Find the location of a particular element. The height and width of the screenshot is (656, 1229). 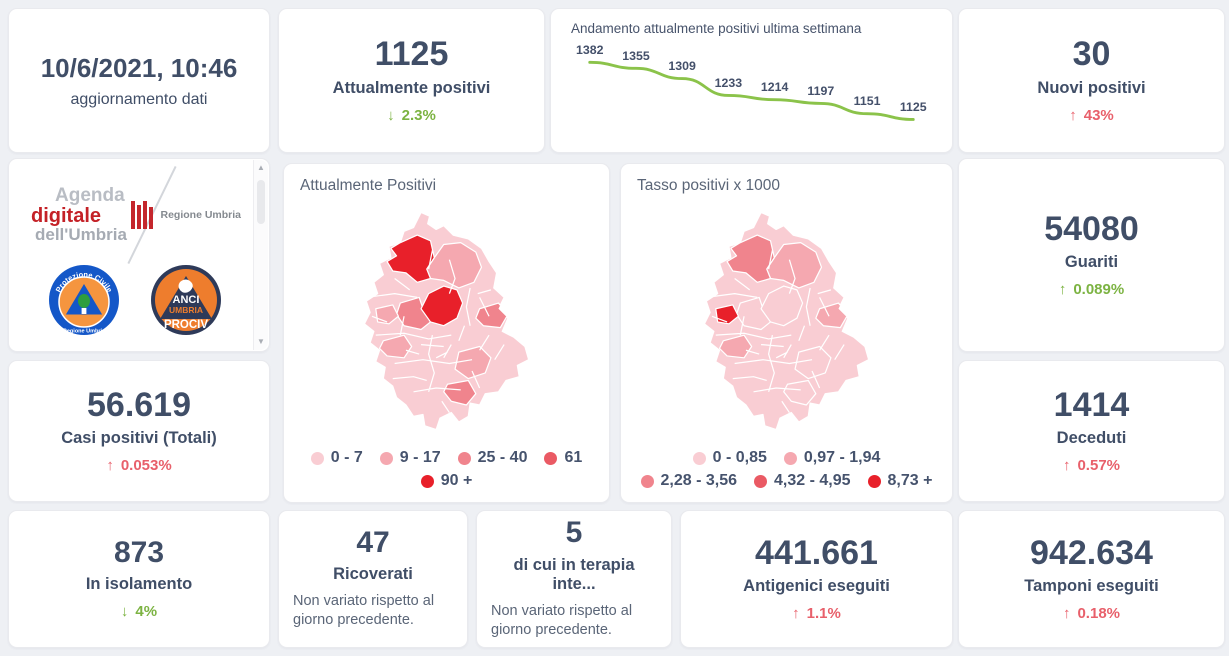

delta-value: 0.57% is located at coordinates (1099, 466).